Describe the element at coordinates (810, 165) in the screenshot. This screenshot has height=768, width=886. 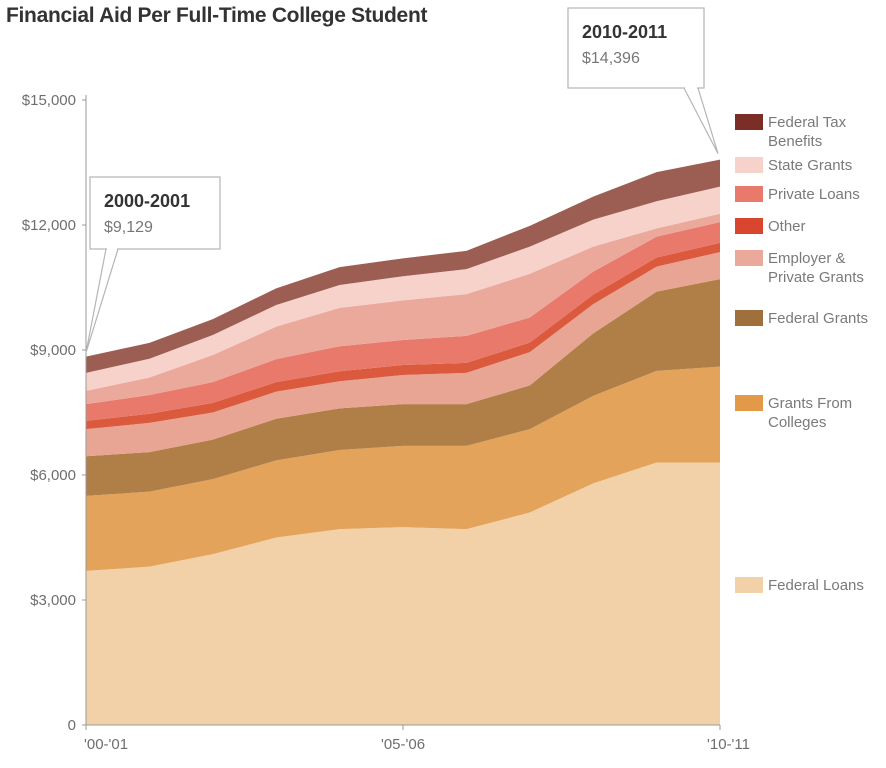
I see `legend-label: State Grants` at that location.